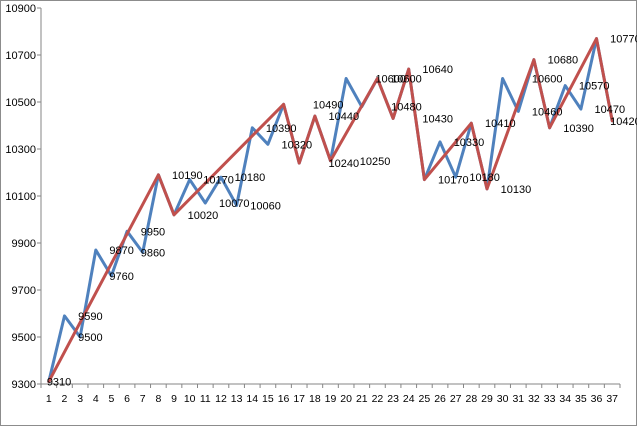 The height and width of the screenshot is (426, 637). Describe the element at coordinates (623, 122) in the screenshot. I see `data-label: 10420` at that location.